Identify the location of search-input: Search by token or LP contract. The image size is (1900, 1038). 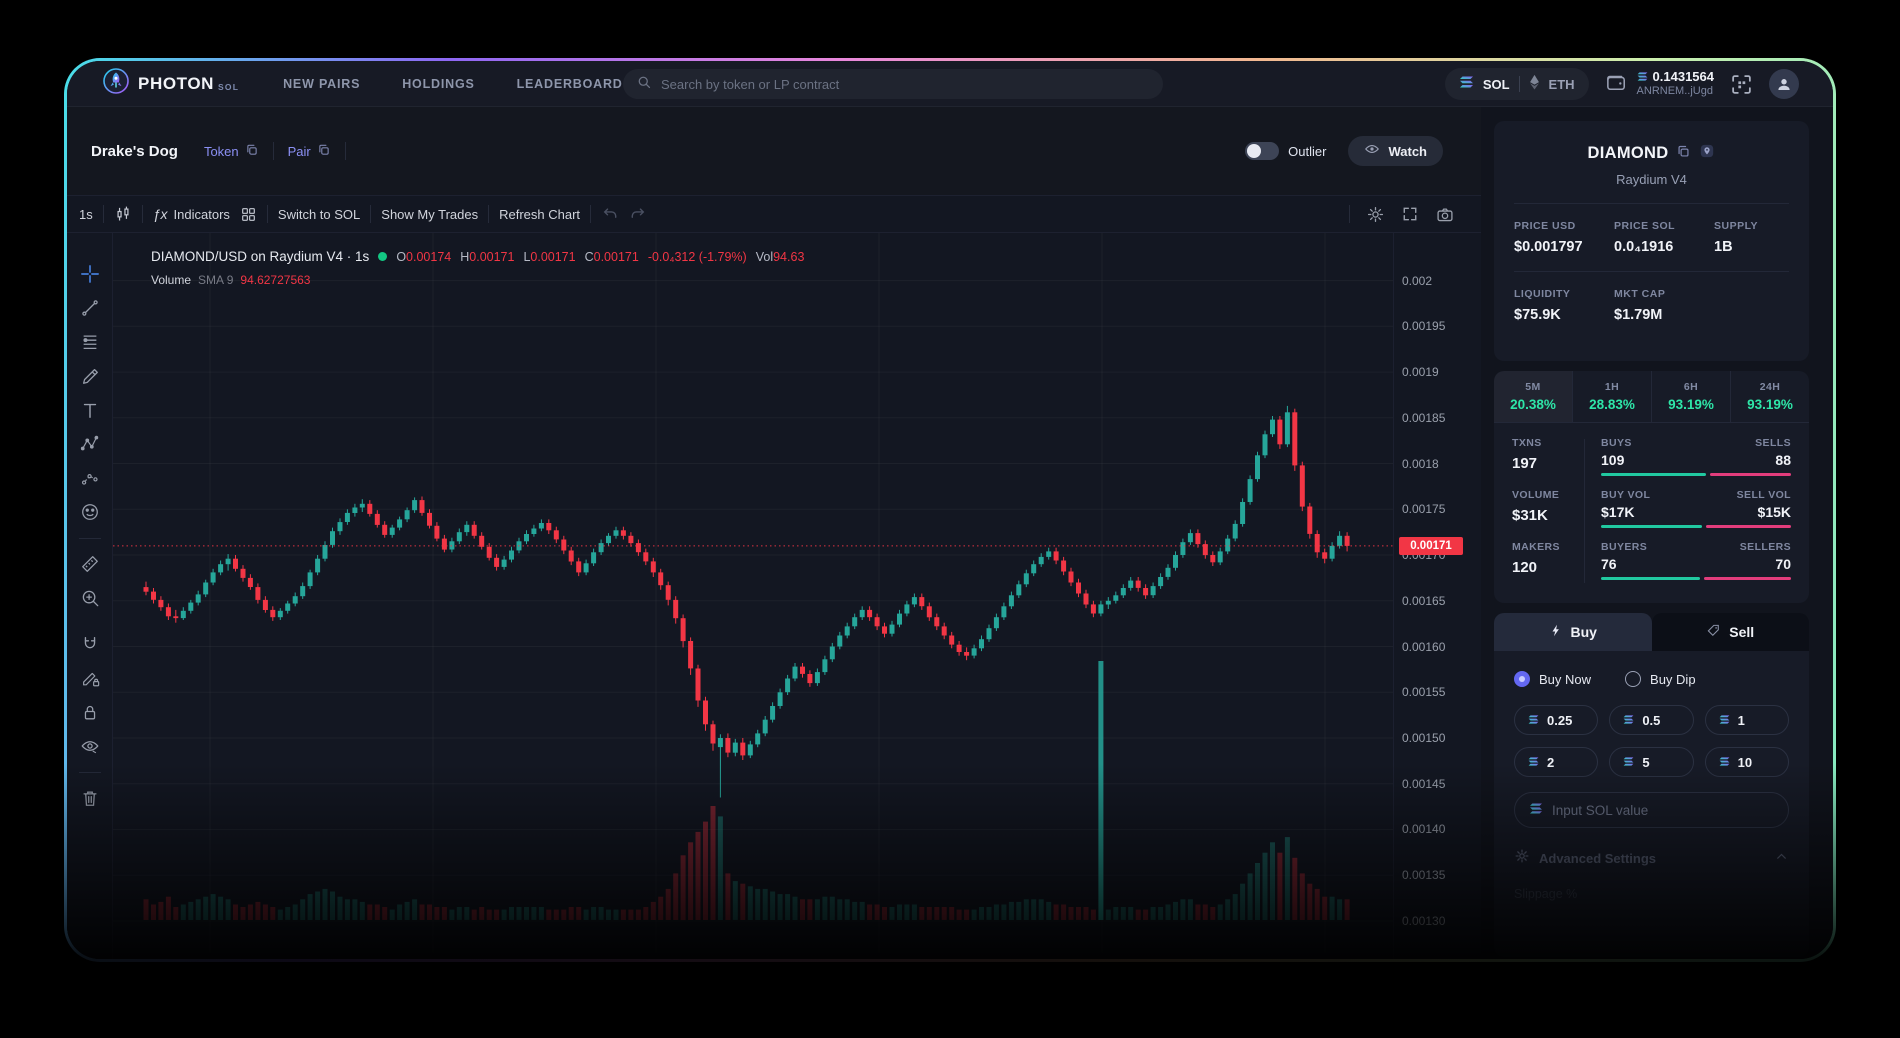
(893, 84).